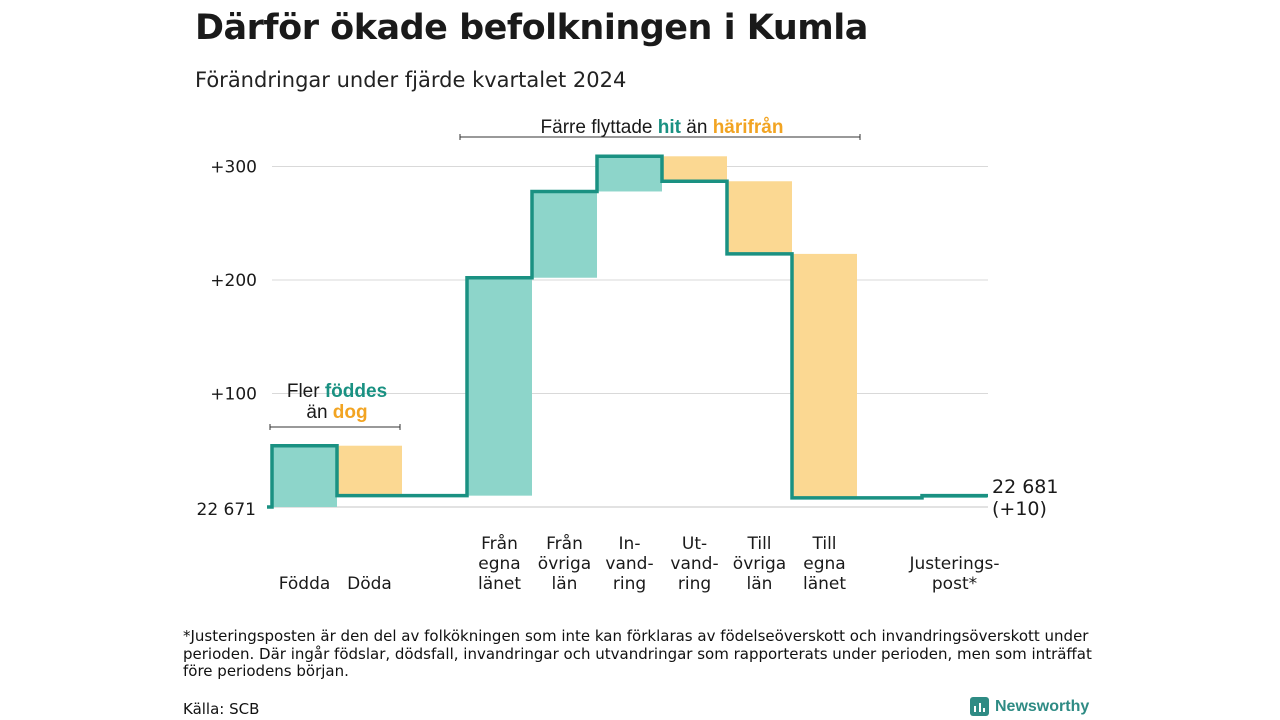 Image resolution: width=1280 pixels, height=720 pixels. What do you see at coordinates (337, 402) in the screenshot?
I see `annotation-births-deaths: Fler föddes än dog` at bounding box center [337, 402].